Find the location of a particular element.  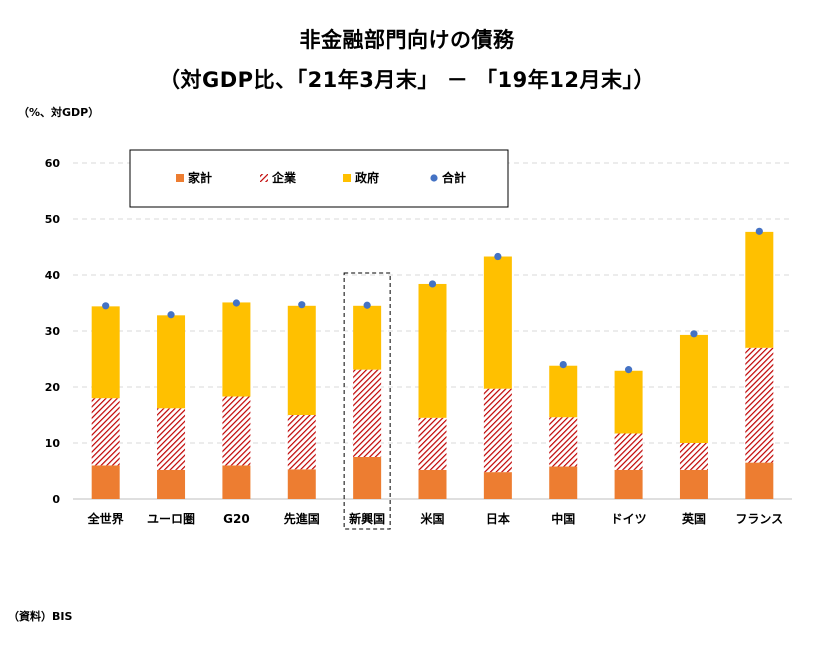

x-tick-label: 先進国 is located at coordinates (302, 518).